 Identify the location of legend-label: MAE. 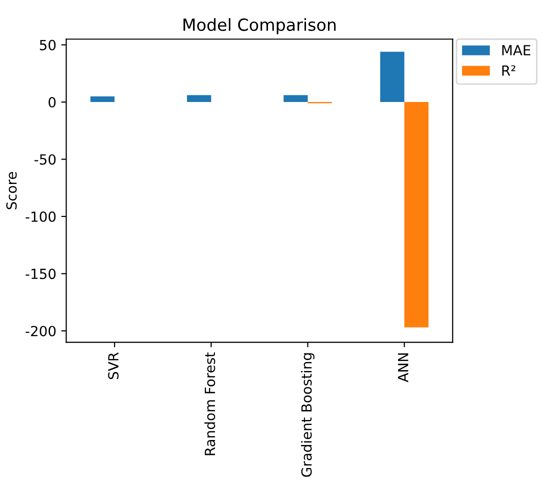
(516, 50).